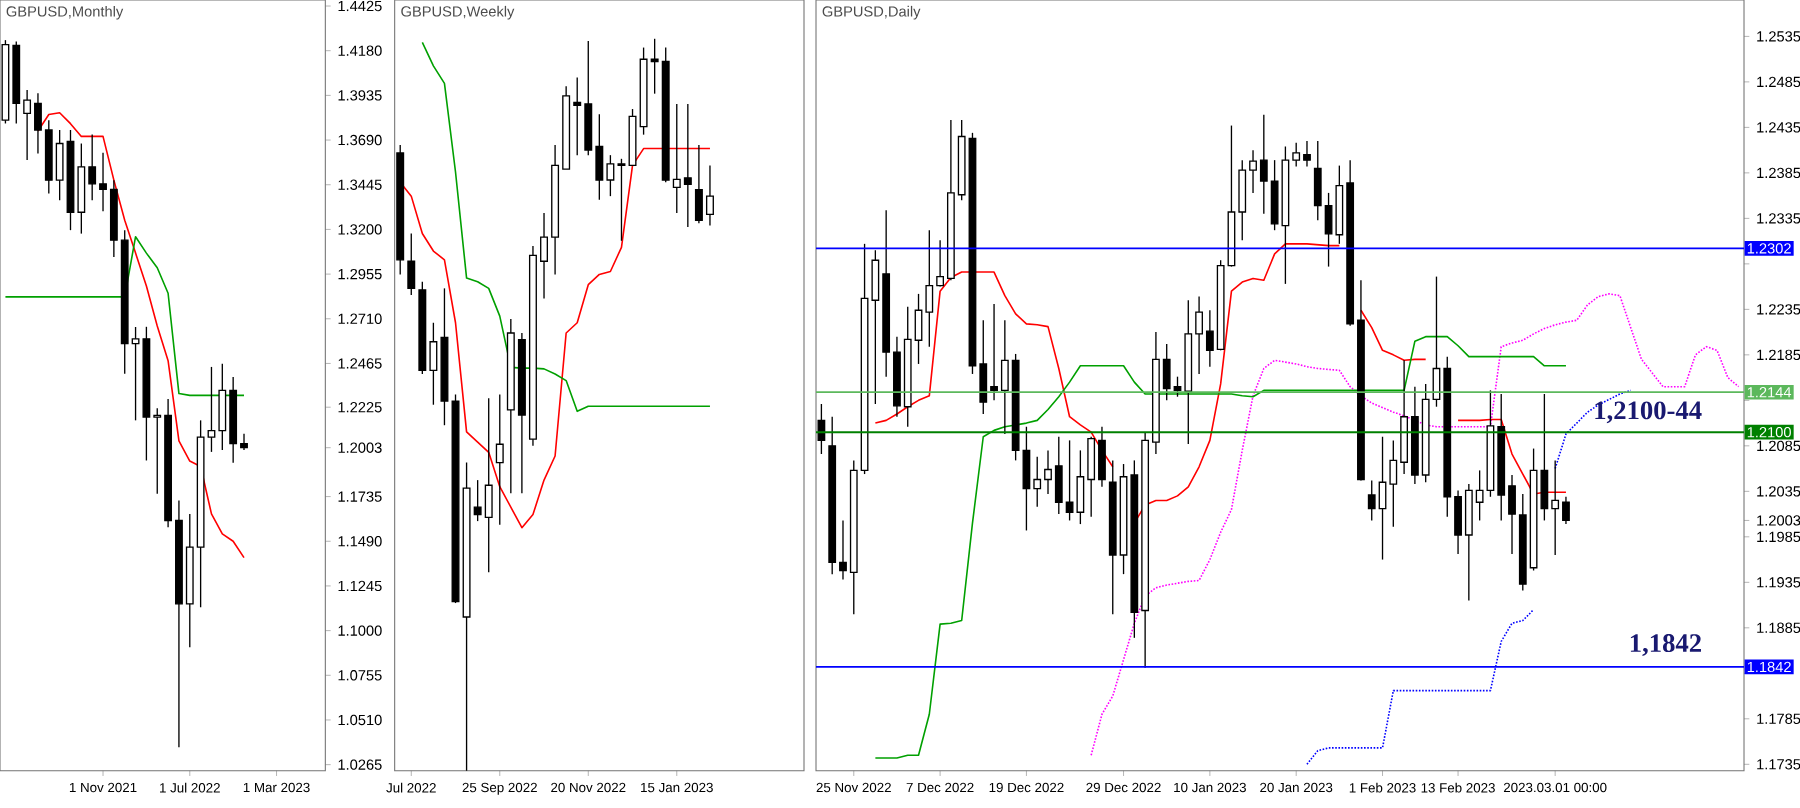 The width and height of the screenshot is (1800, 808). I want to click on annotation: 1,2100-44, so click(1648, 412).